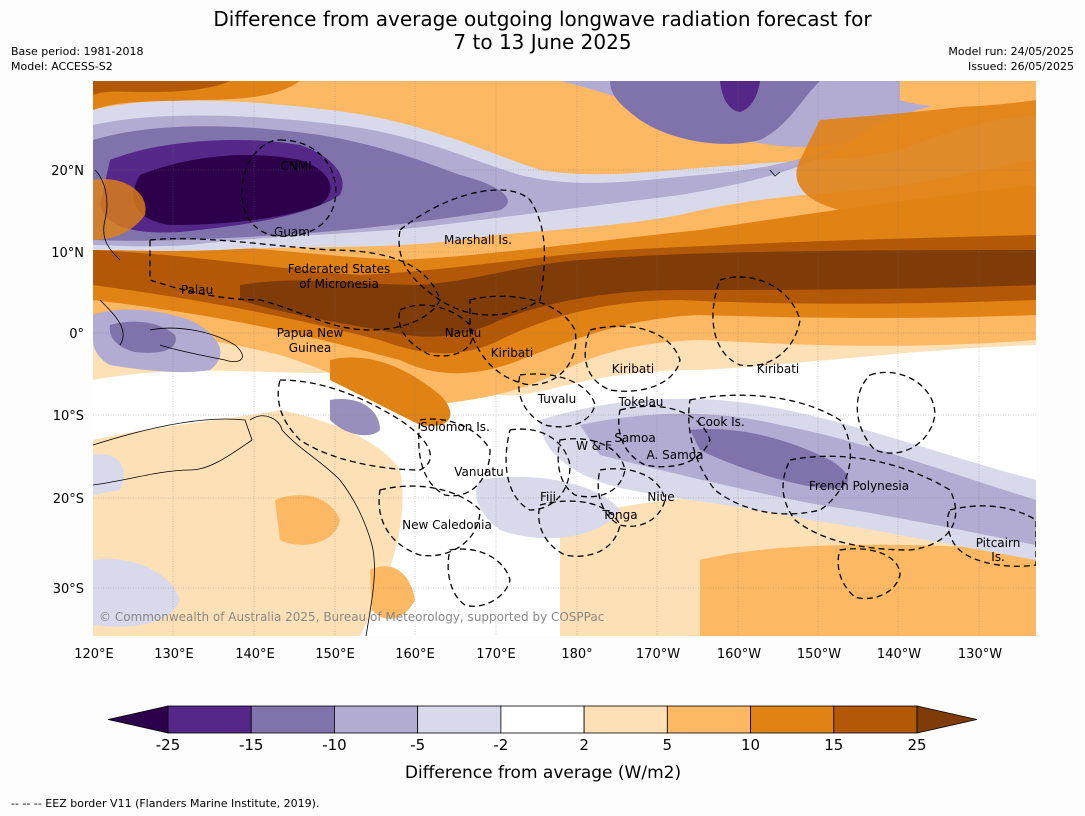  Describe the element at coordinates (916, 745) in the screenshot. I see `colorbar-tick-label: 25` at that location.